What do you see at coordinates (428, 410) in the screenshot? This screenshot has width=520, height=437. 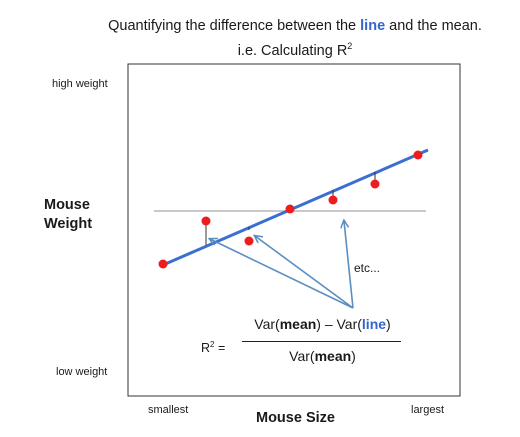 I see `x-axis-large-label: largest` at bounding box center [428, 410].